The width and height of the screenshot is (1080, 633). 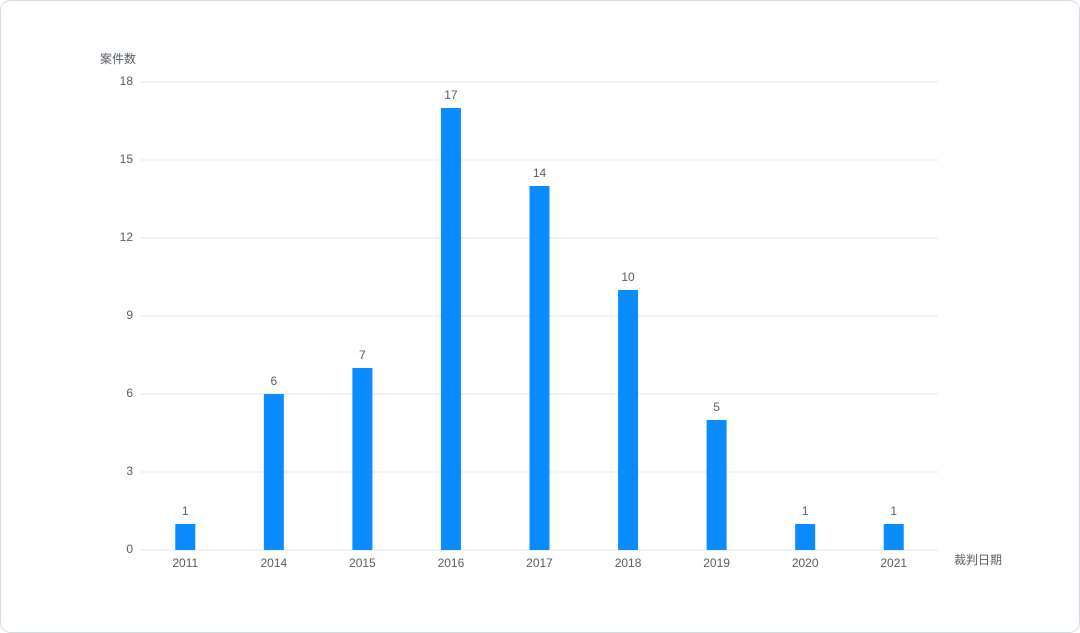 What do you see at coordinates (127, 237) in the screenshot?
I see `y-tick-label: 12` at bounding box center [127, 237].